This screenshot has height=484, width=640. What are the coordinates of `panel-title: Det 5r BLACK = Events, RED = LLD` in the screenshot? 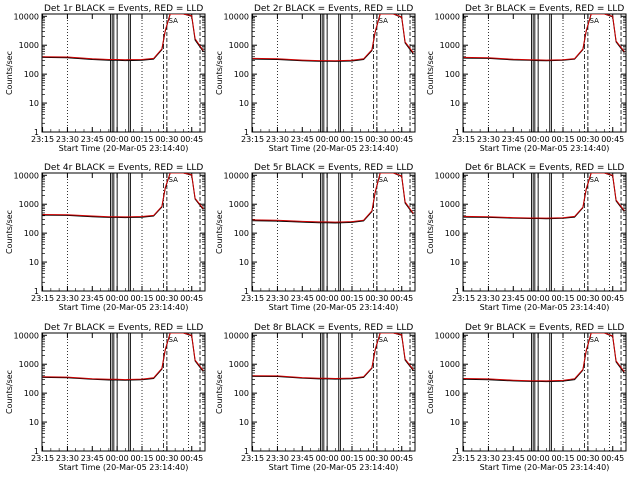 It's located at (333, 168).